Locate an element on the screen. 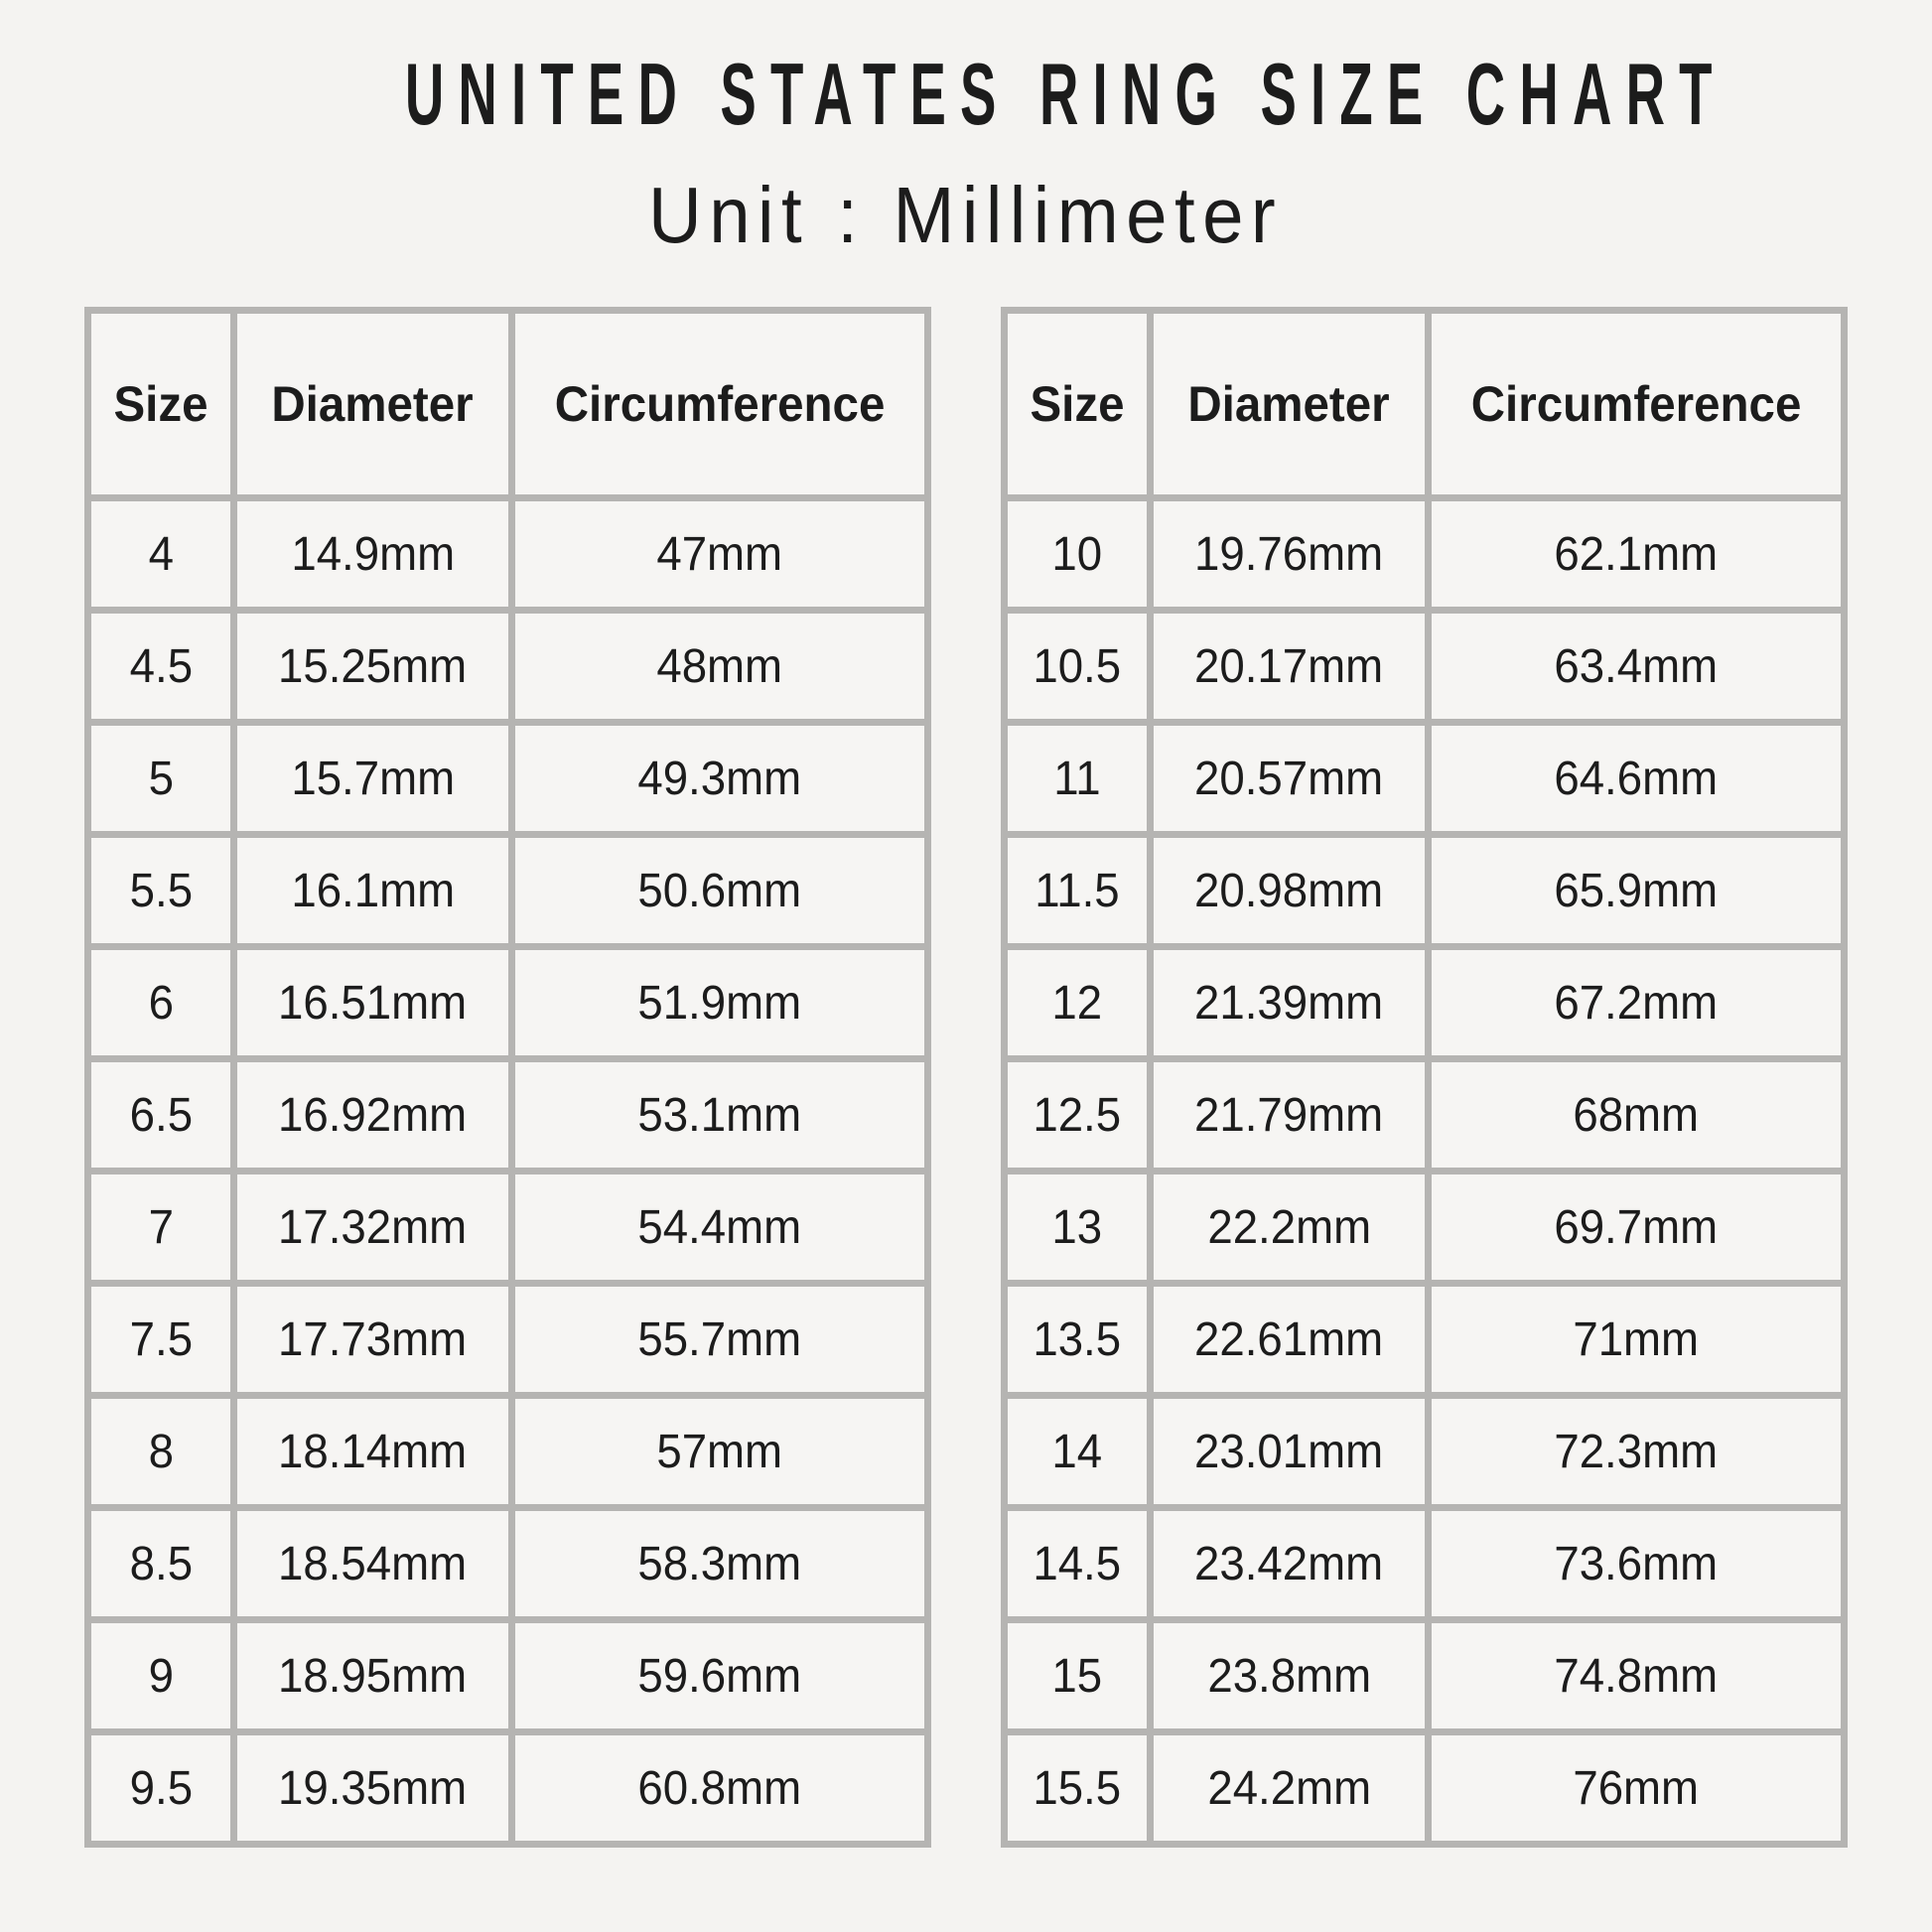  table-cell: 24.2mm is located at coordinates (1289, 1788).